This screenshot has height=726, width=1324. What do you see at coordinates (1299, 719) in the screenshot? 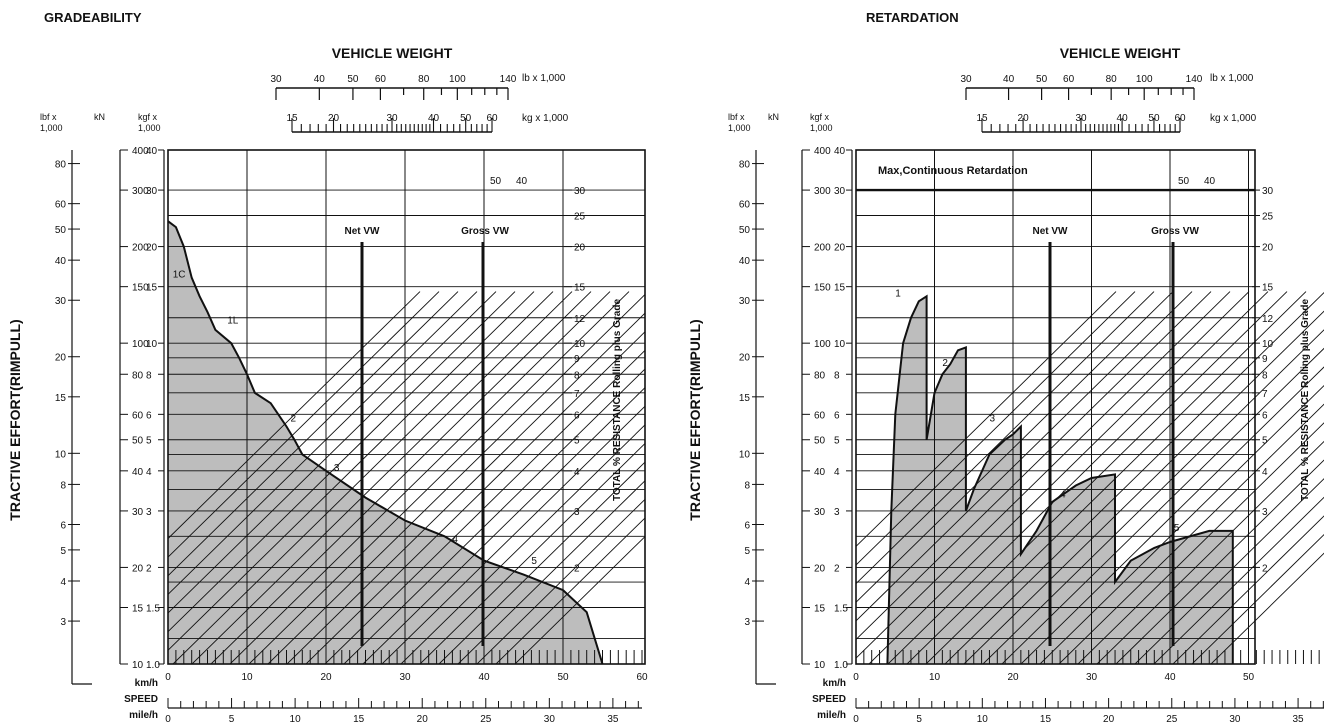
I see `retardation-mph-tick-label: 35` at bounding box center [1299, 719].